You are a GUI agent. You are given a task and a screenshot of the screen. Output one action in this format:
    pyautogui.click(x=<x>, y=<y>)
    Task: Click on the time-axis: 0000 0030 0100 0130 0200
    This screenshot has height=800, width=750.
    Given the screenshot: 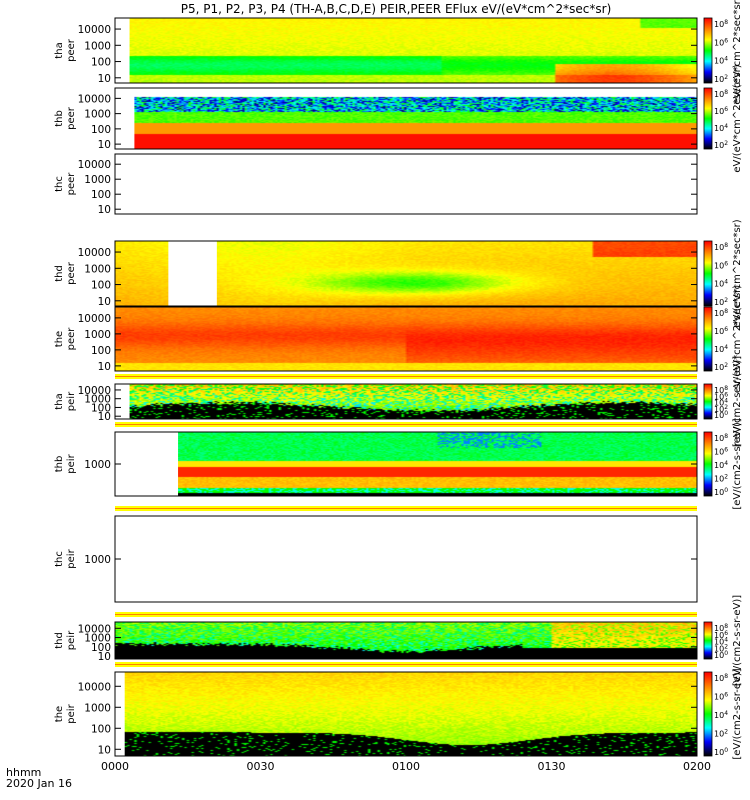 What is the action you would take?
    pyautogui.click(x=406, y=761)
    